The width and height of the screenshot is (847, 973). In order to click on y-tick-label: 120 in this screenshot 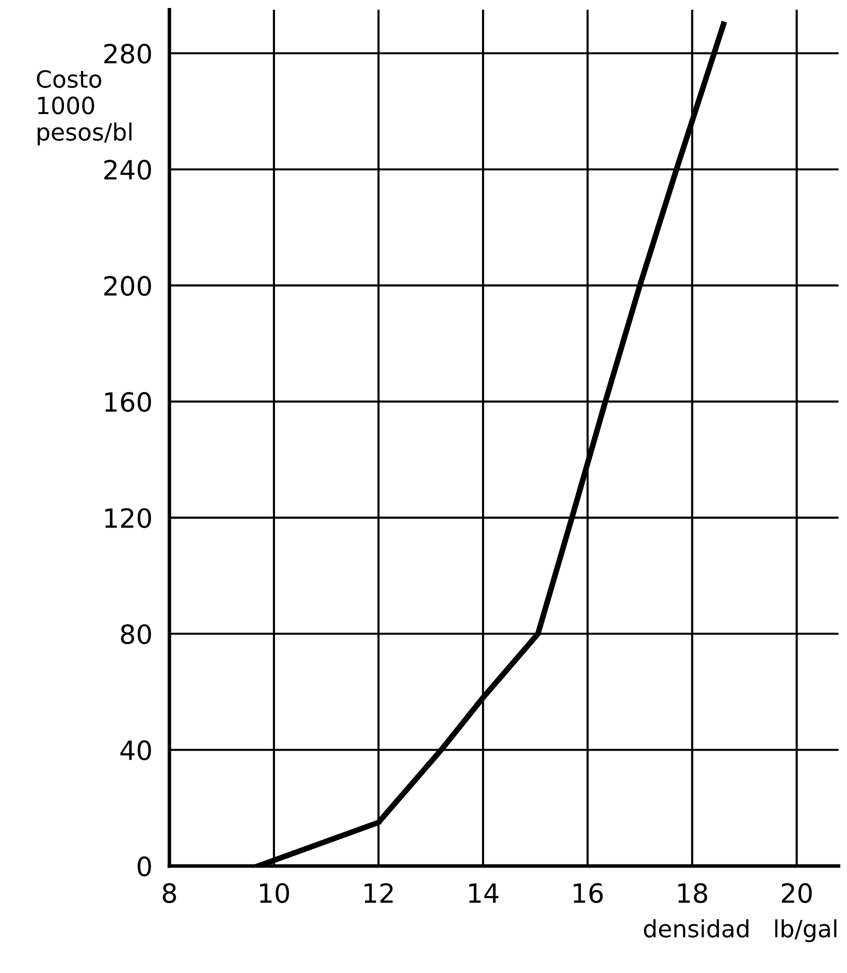, I will do `click(128, 518)`.